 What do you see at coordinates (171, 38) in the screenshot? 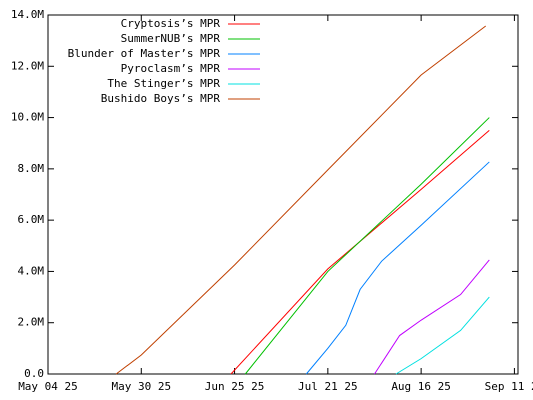
I see `legend-label: SummerNUB’s MPR` at bounding box center [171, 38].